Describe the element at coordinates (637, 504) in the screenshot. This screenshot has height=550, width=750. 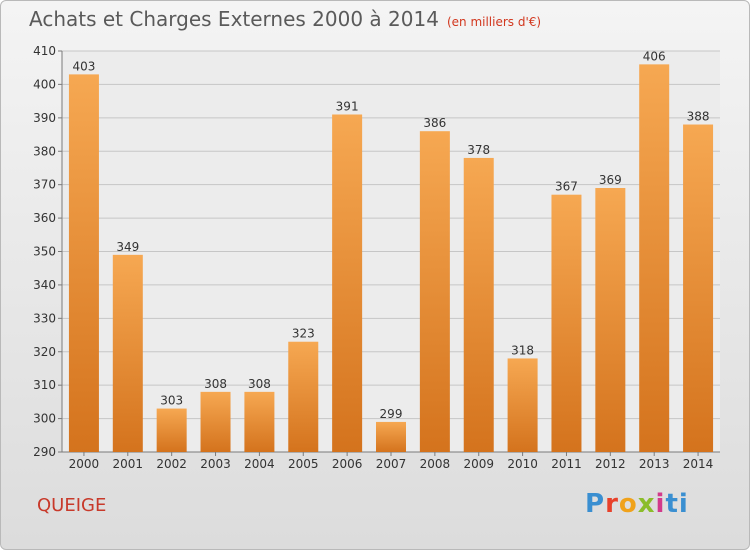
I see `proxiti-logo: Proxiti` at that location.